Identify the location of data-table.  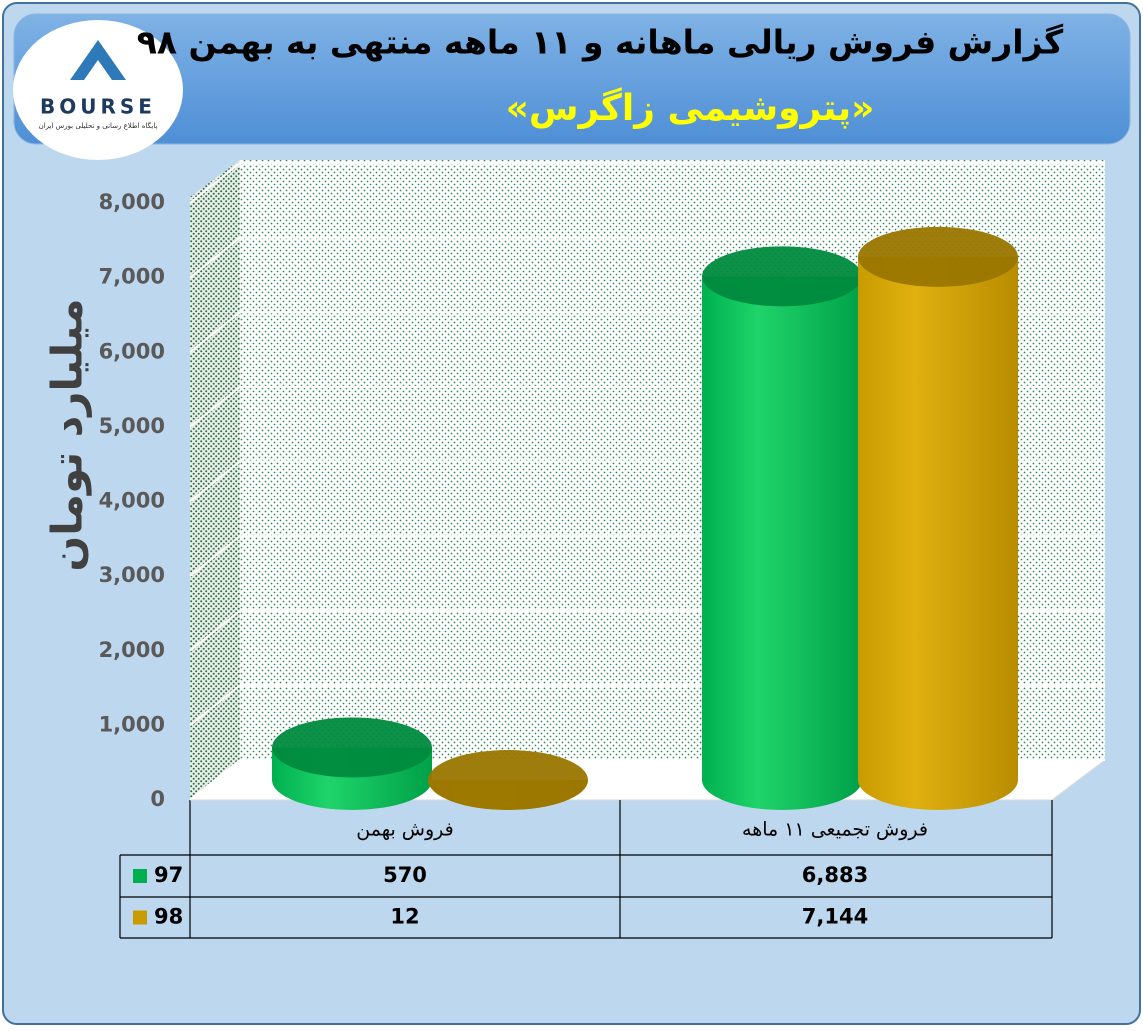
(586, 869).